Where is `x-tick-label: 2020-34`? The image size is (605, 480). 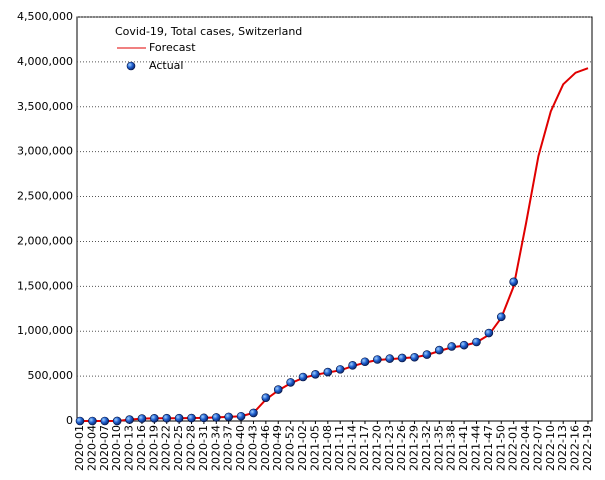
x-tick-label: 2020-34 is located at coordinates (215, 448).